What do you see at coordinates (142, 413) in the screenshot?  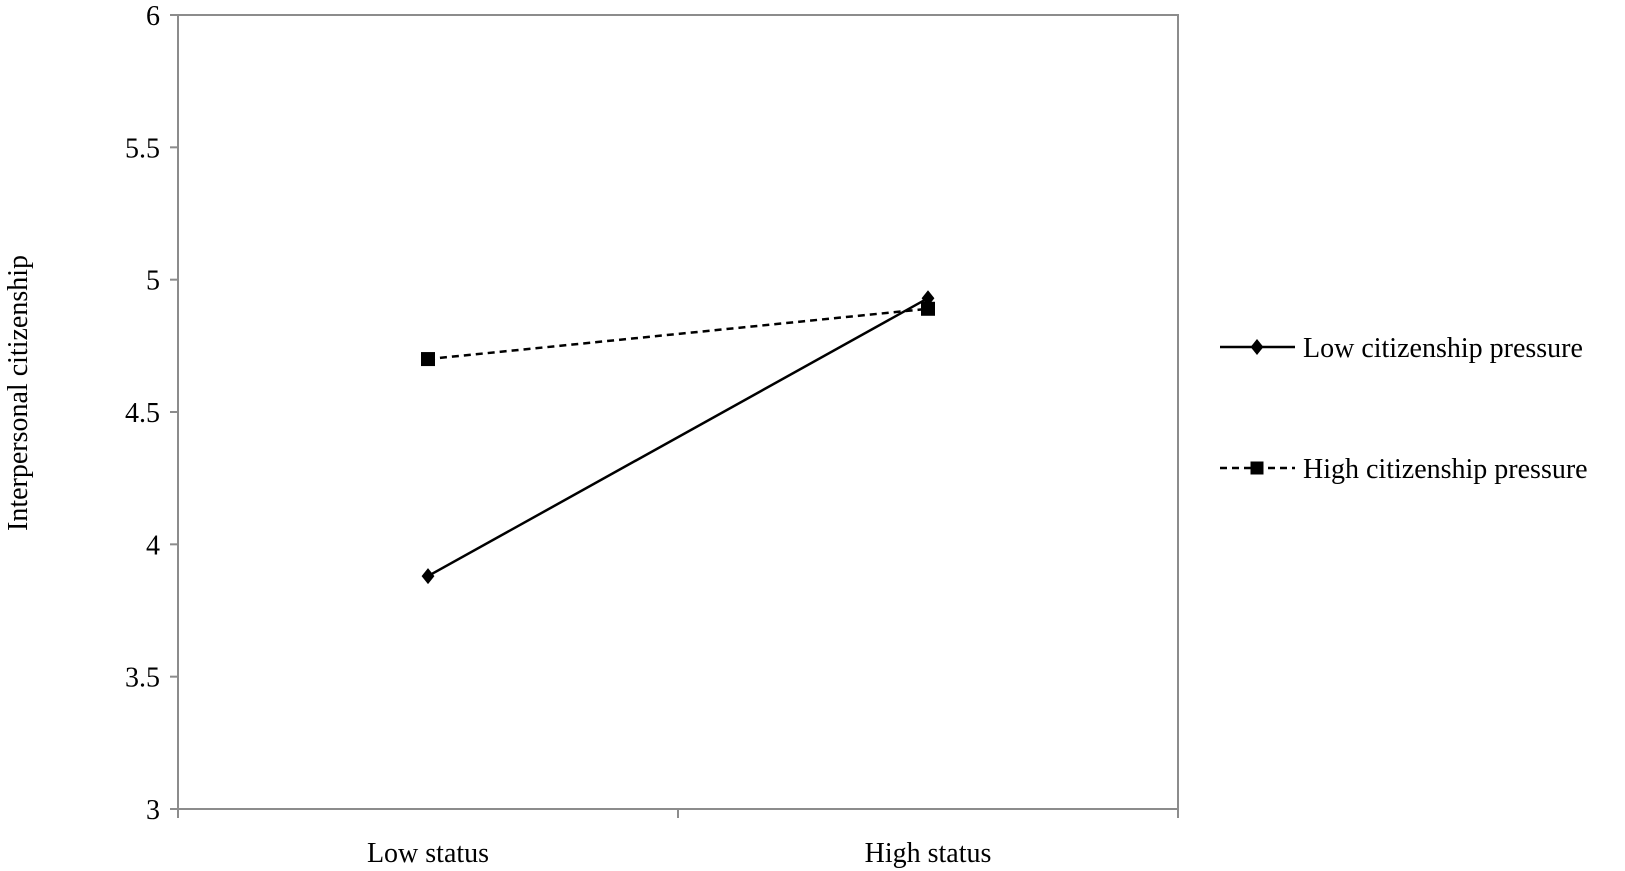 I see `y-tick-label: 4.5` at bounding box center [142, 413].